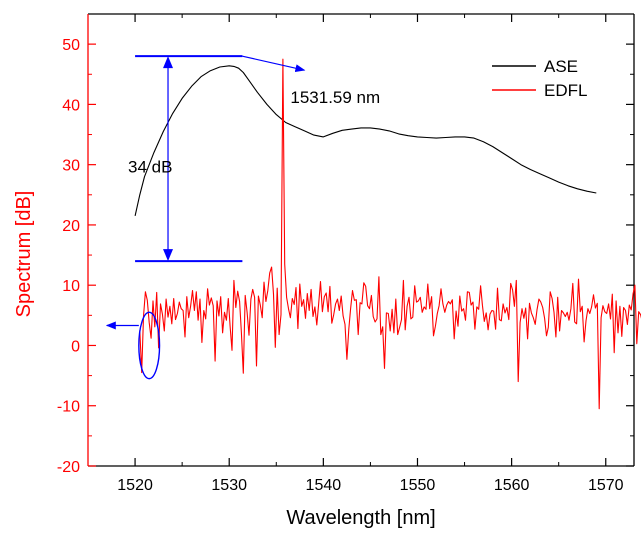 This screenshot has width=641, height=534. What do you see at coordinates (71, 286) in the screenshot?
I see `y-tick-label: 10` at bounding box center [71, 286].